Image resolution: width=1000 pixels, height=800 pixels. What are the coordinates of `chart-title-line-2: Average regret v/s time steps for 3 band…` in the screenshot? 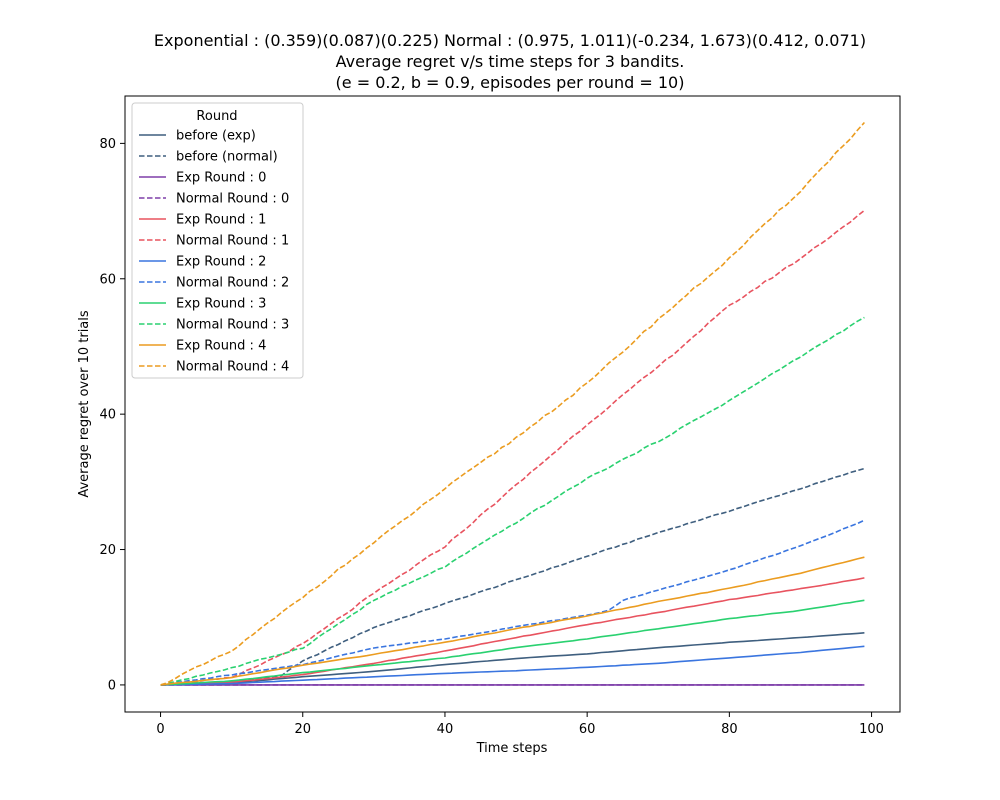 It's located at (510, 61).